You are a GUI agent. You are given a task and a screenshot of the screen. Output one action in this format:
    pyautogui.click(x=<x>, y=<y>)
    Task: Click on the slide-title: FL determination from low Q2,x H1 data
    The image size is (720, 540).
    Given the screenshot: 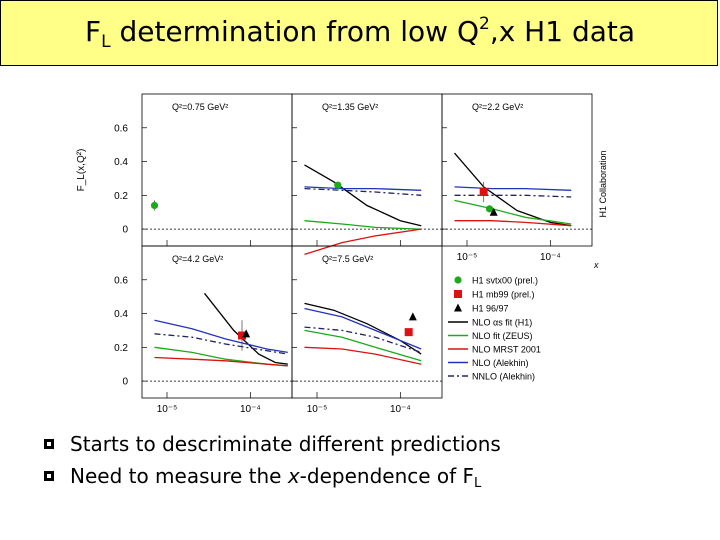 What is the action you would take?
    pyautogui.click(x=360, y=33)
    